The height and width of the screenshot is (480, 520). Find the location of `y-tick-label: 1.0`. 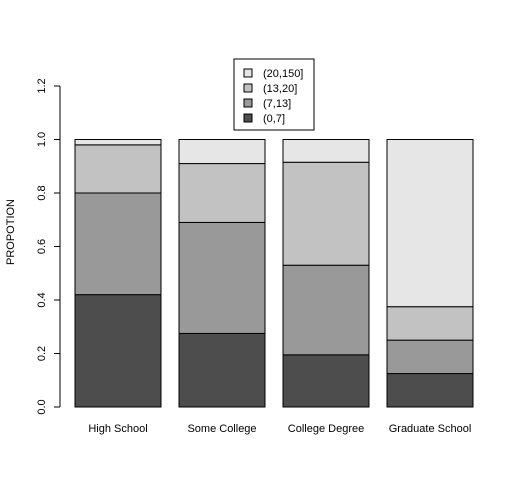

y-tick-label: 1.0 is located at coordinates (42, 139).